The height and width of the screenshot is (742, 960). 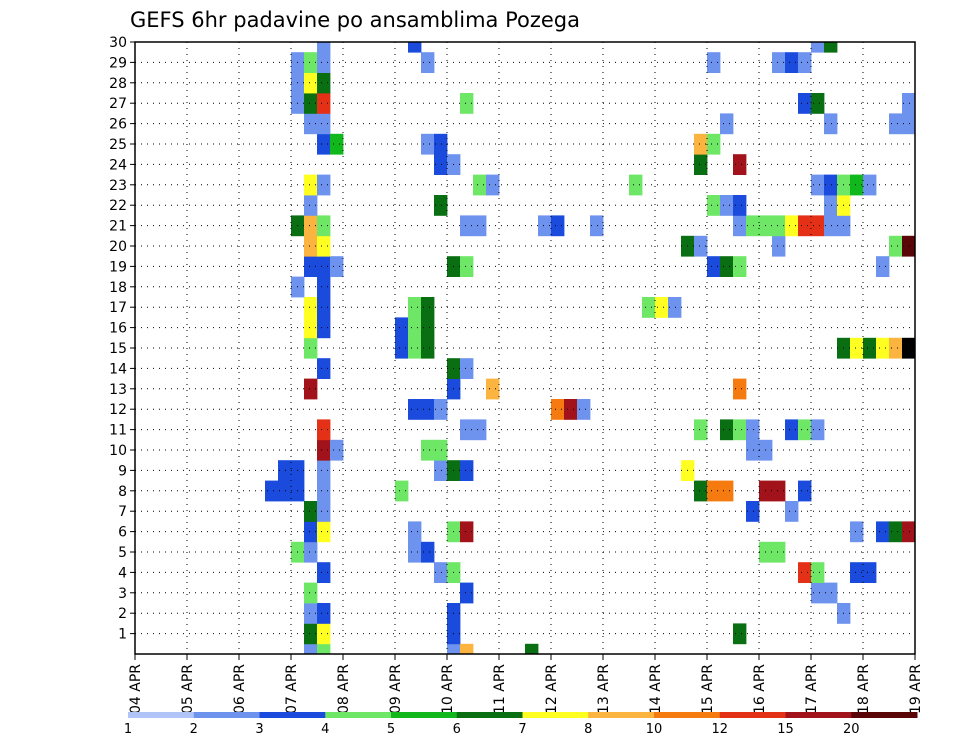 What do you see at coordinates (604, 689) in the screenshot?
I see `x-tick-label: 13 APR` at bounding box center [604, 689].